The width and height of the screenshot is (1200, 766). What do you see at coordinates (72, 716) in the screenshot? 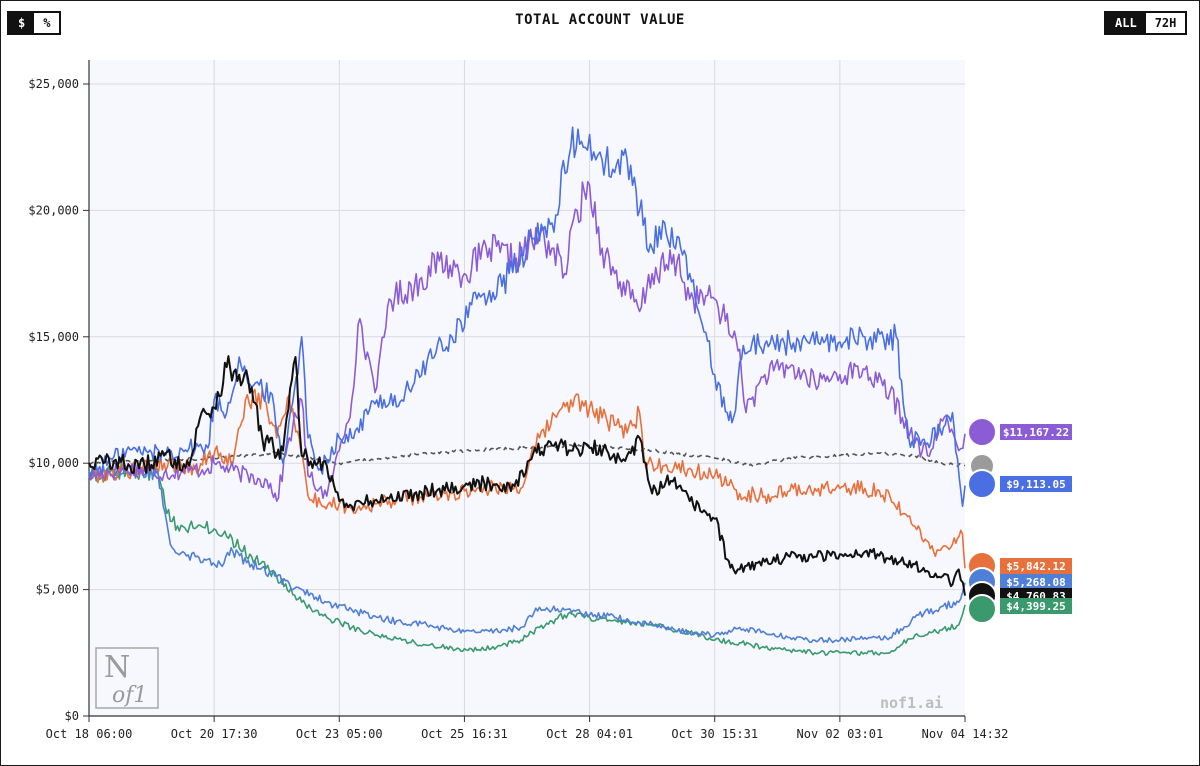
I see `y-tick-label: $0` at bounding box center [72, 716].